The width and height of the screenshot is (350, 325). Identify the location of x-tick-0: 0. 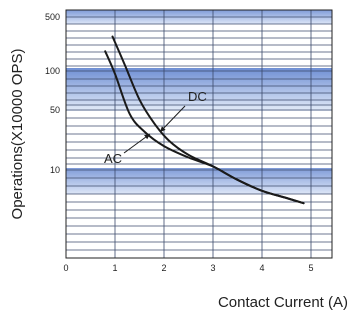
(65, 268).